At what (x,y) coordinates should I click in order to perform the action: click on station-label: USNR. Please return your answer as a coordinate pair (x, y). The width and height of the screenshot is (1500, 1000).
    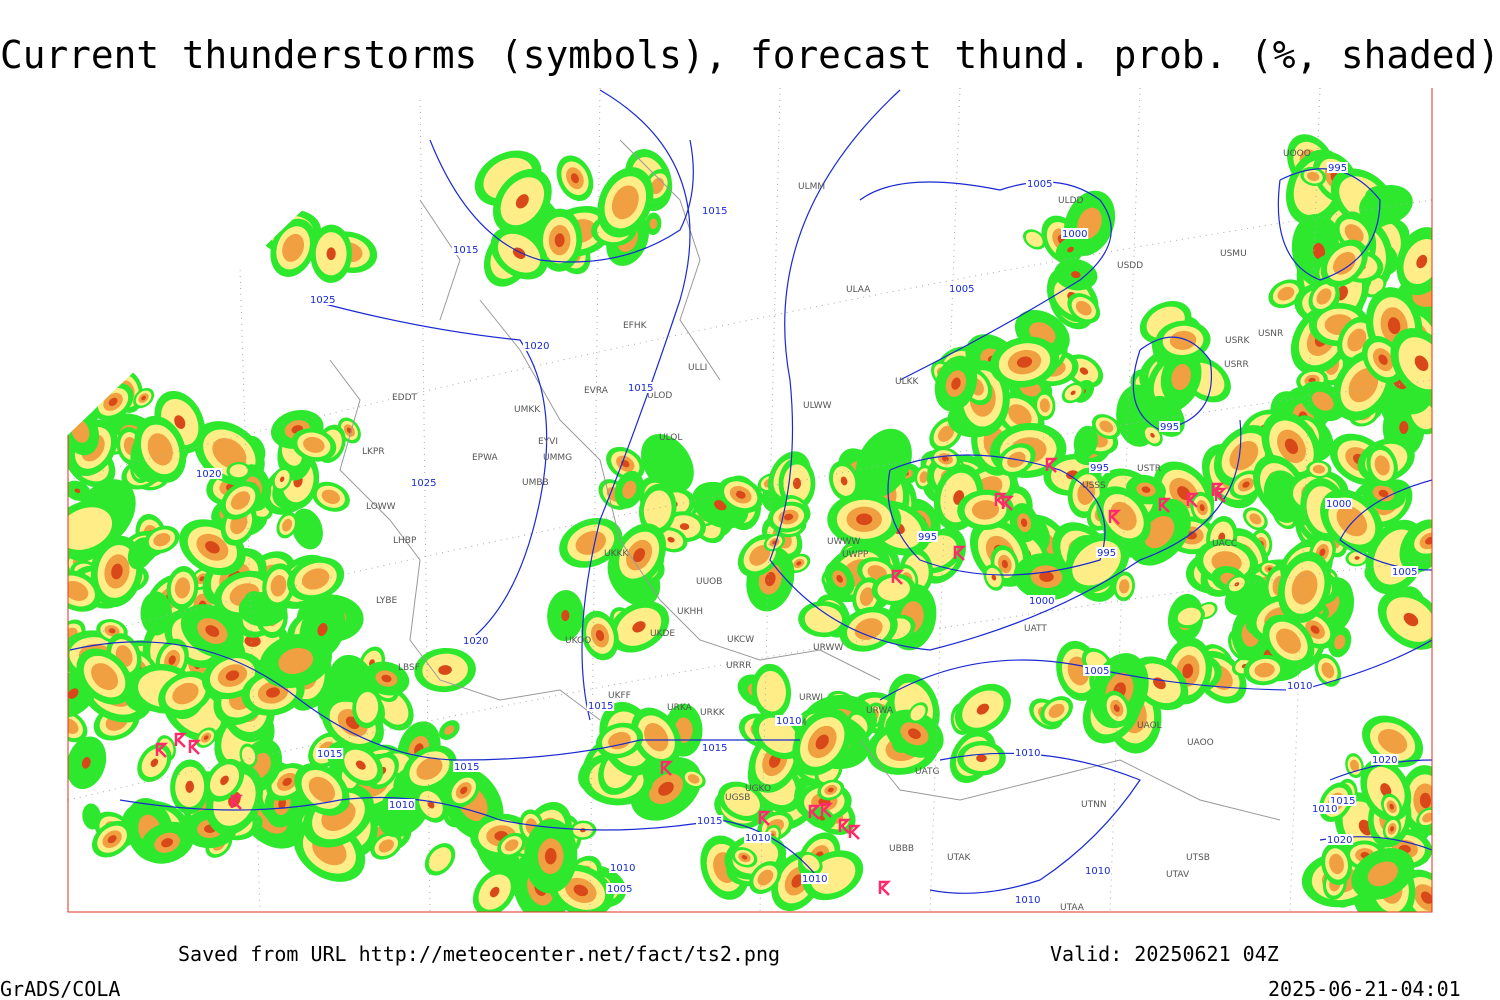
    Looking at the image, I should click on (1270, 334).